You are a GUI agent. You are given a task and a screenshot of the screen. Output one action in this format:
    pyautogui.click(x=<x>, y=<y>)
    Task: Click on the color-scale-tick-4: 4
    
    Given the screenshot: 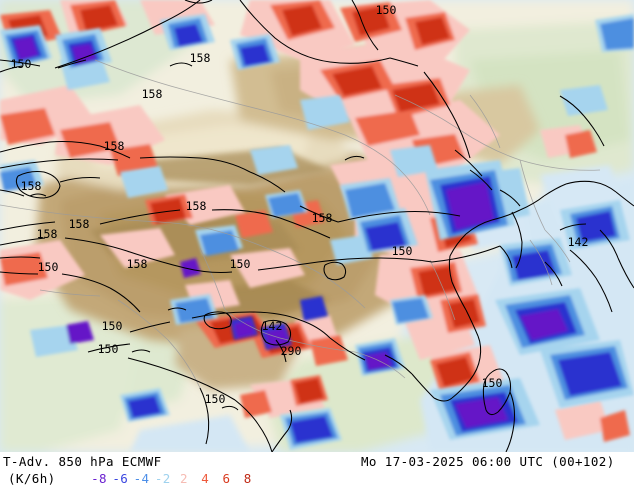 What is the action you would take?
    pyautogui.click(x=205, y=478)
    